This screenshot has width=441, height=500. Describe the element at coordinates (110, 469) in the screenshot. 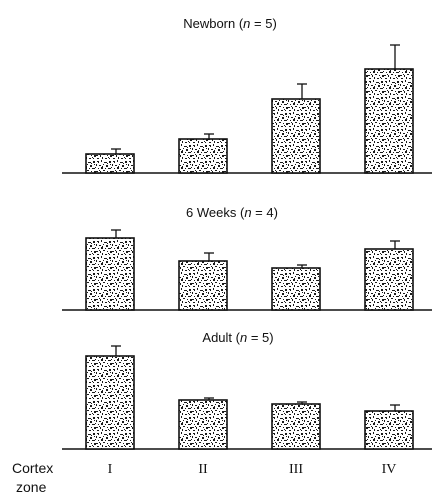

I see `tick-label-I: I` at that location.